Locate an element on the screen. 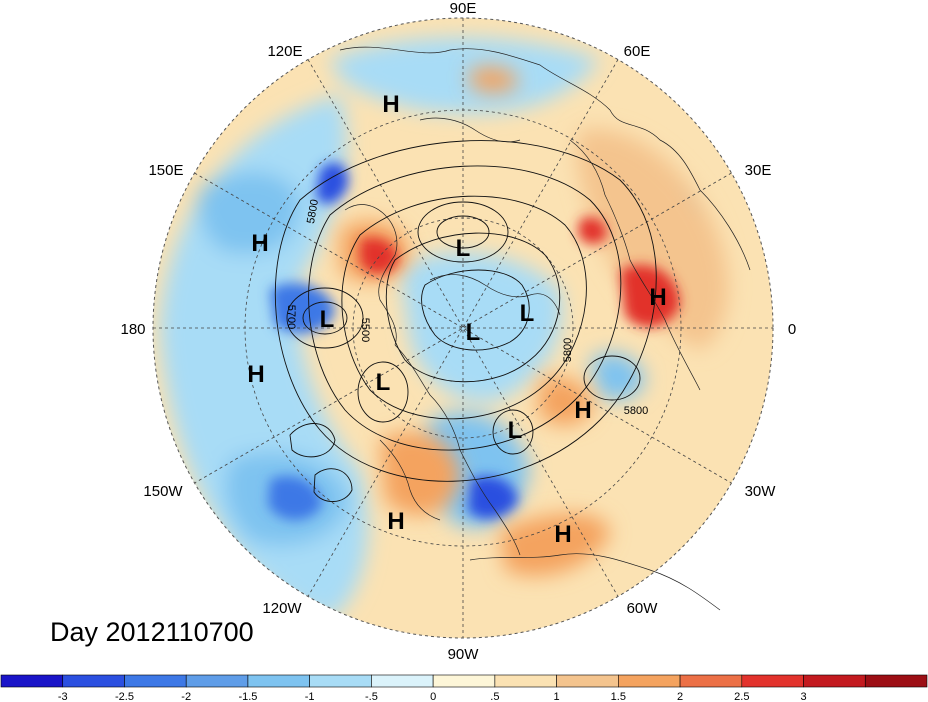  colorbar-tick-label: -2.5 is located at coordinates (124, 696).